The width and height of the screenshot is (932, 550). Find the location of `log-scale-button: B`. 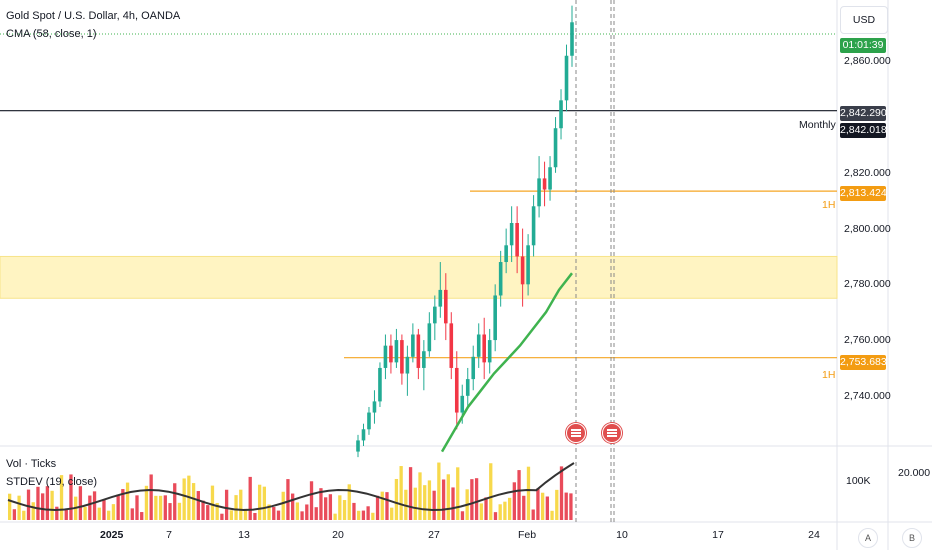

log-scale-button: B is located at coordinates (912, 538).